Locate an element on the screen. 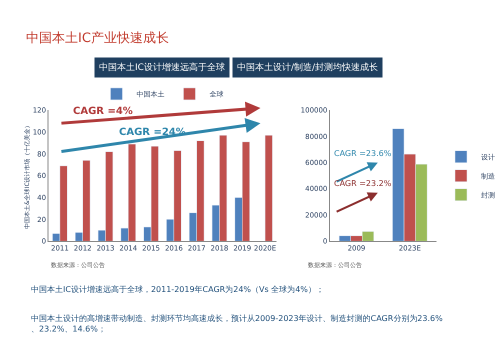 This screenshot has height=362, width=500. annotation: CAGR =23.6% is located at coordinates (363, 153).